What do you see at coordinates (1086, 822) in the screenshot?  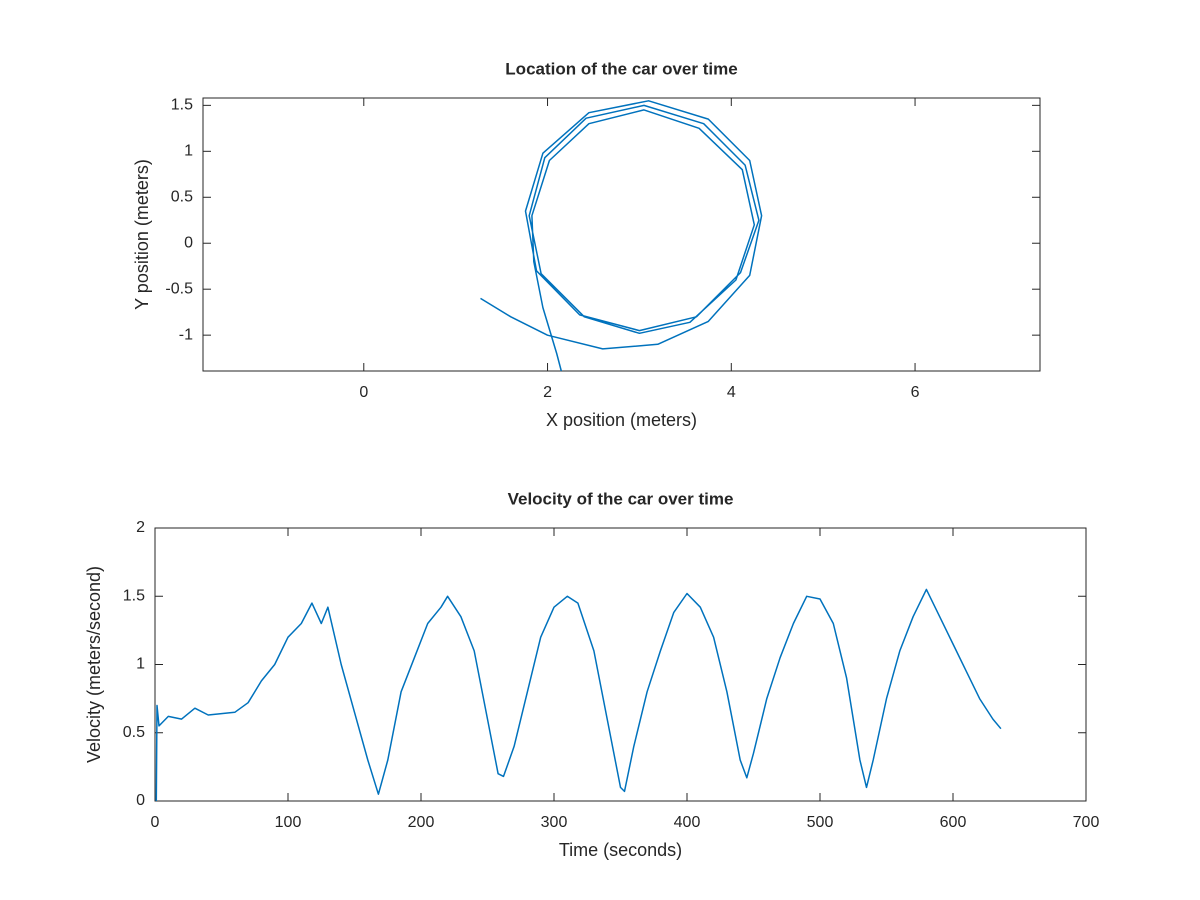 I see `x-tick-label: 700` at bounding box center [1086, 822].